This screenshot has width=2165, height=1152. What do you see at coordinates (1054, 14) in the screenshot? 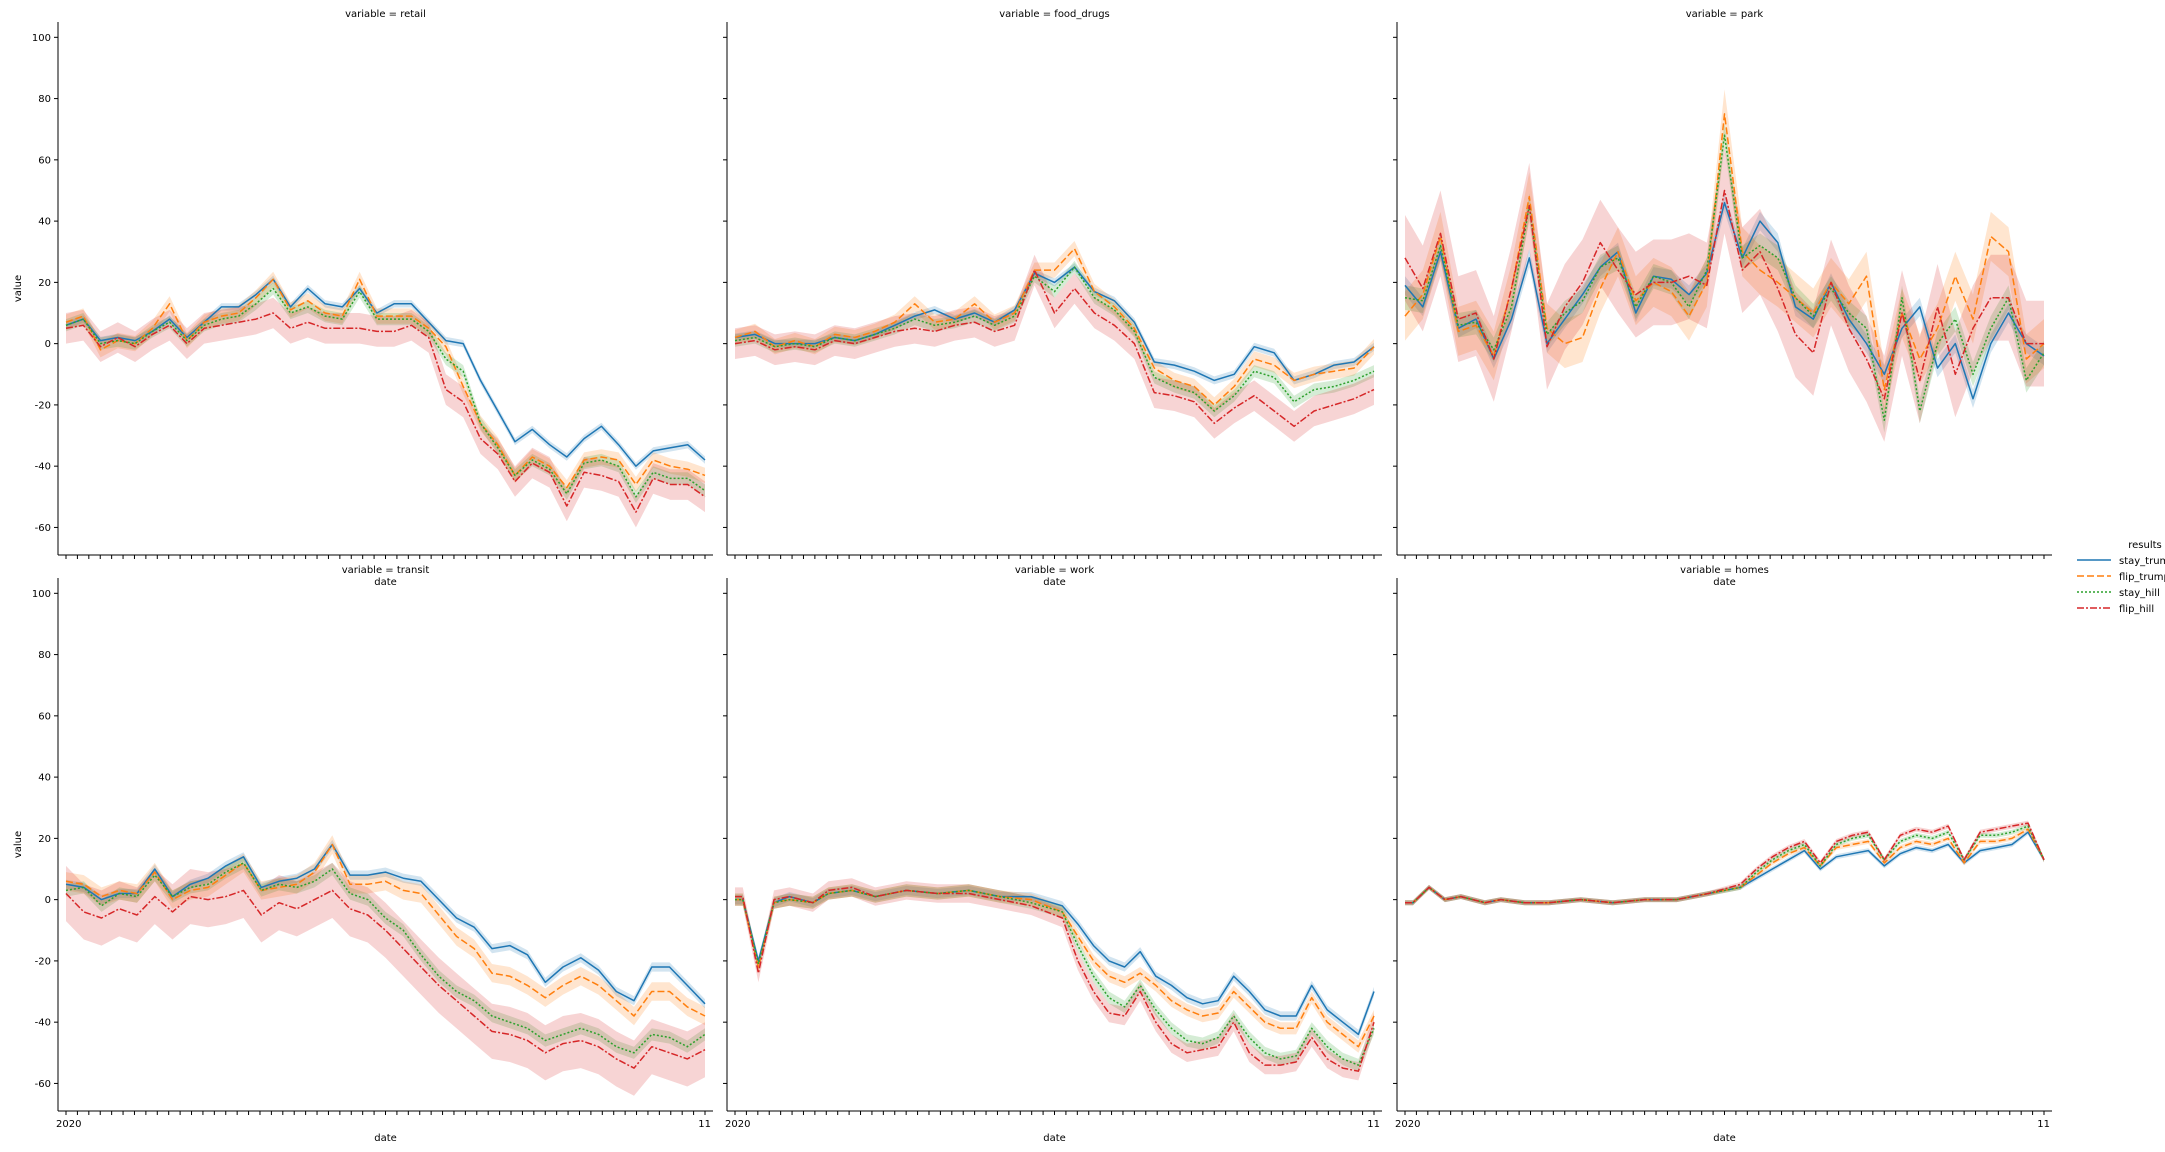
I see `facet-title: variable = food_drugs` at bounding box center [1054, 14].